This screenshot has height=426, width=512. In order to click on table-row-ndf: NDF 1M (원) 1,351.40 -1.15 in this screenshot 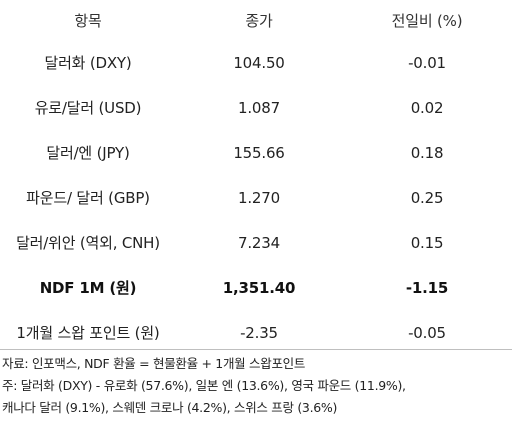, I will do `click(256, 287)`.